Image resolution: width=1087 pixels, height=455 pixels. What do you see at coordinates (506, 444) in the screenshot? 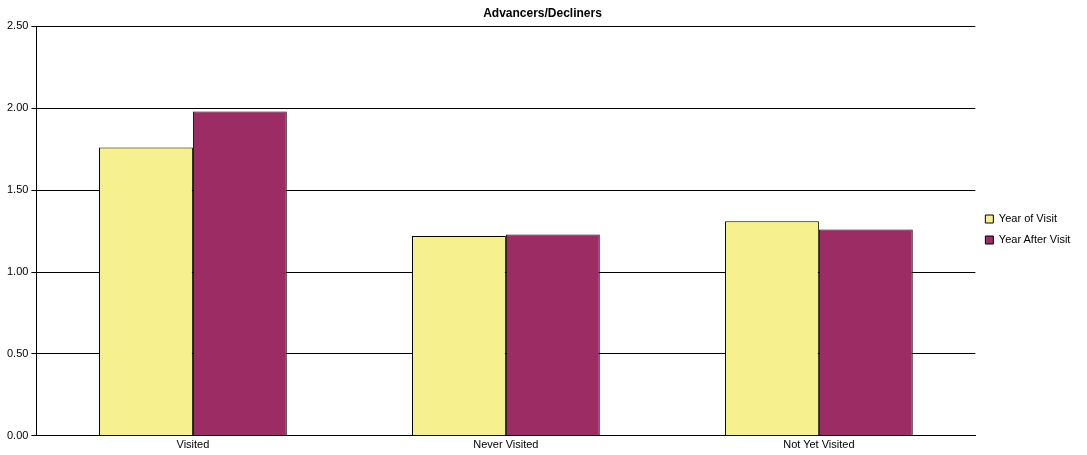
I see `x-tick-label: Never Visited` at bounding box center [506, 444].